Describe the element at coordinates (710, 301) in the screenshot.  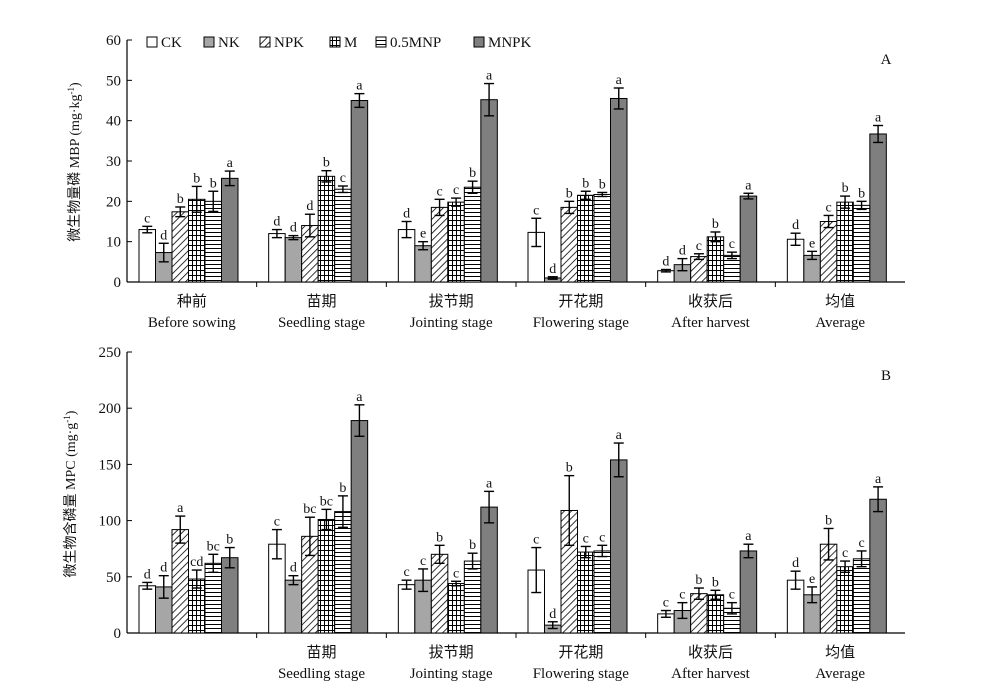
I see `panel-a-category-label-cn: 收获后` at that location.